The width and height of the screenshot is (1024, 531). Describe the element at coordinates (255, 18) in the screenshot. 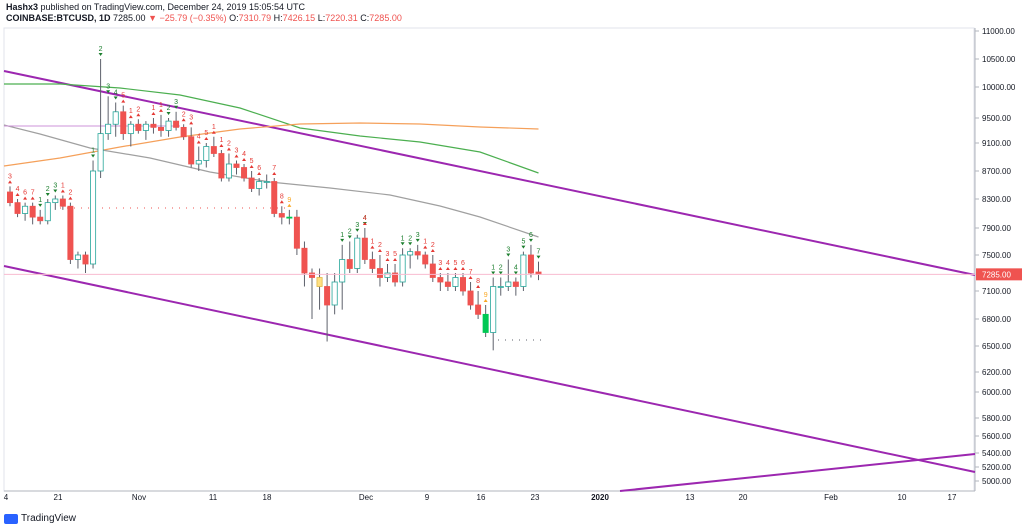

I see `open-value: 7310.79` at that location.